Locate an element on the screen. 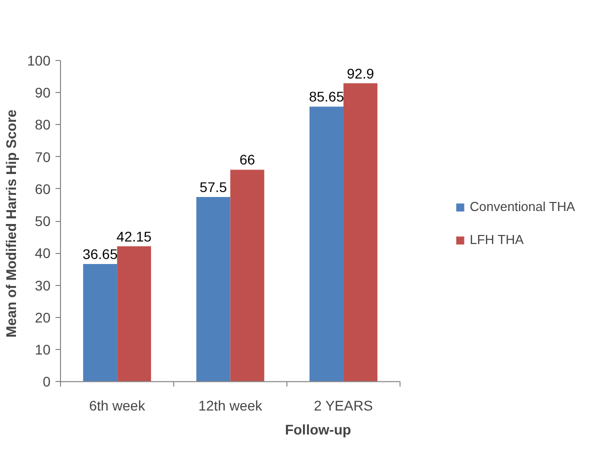 This screenshot has width=595, height=450. y-tick-label: 80 is located at coordinates (42, 124).